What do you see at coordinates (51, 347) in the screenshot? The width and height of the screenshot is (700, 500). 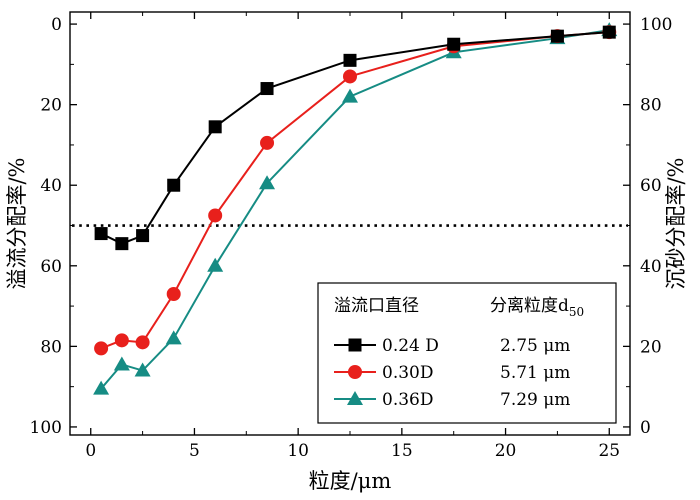 I see `y-left-tick-label: 80` at bounding box center [51, 347].